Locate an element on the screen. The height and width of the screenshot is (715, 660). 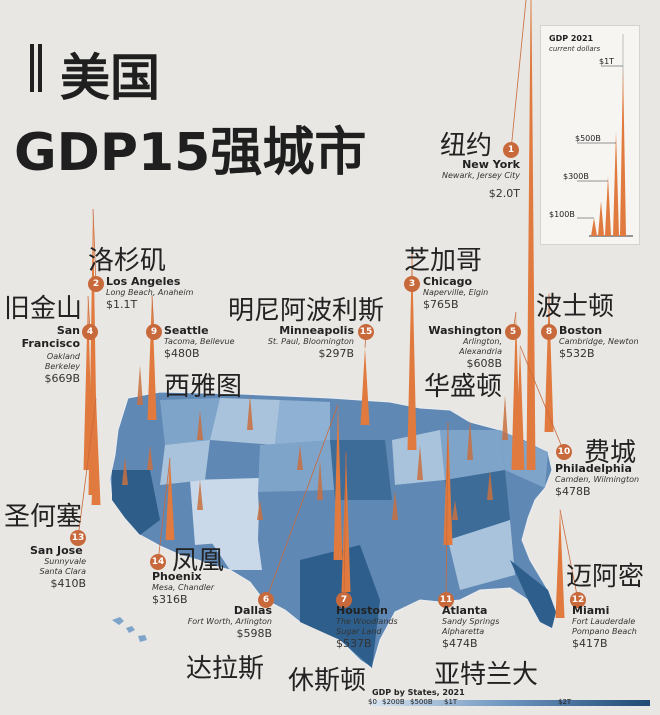
rank-badge: 1 is located at coordinates (511, 150).